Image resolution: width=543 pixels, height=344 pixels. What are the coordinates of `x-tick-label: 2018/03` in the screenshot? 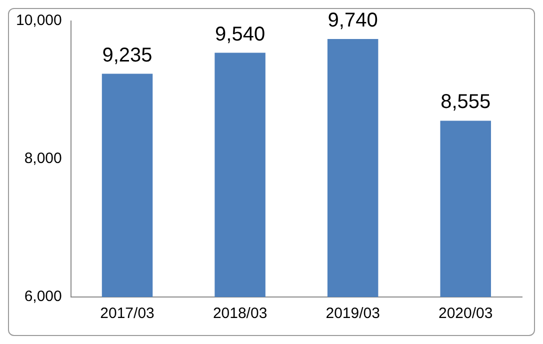 It's located at (240, 313).